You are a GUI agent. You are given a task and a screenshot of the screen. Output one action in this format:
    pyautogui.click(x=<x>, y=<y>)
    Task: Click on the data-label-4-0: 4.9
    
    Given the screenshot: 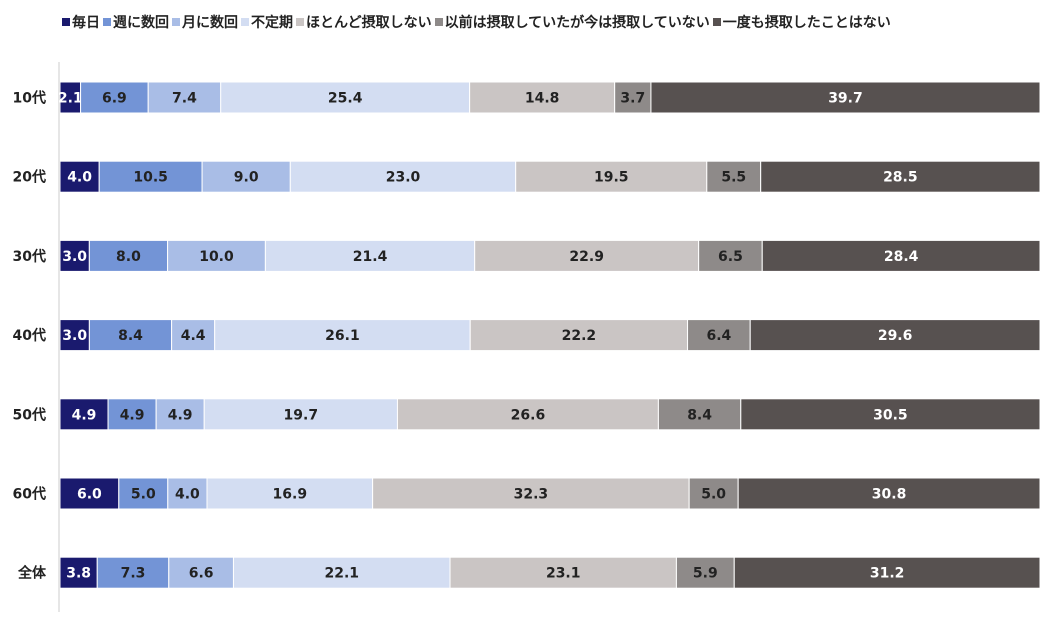 What is the action you would take?
    pyautogui.click(x=84, y=415)
    